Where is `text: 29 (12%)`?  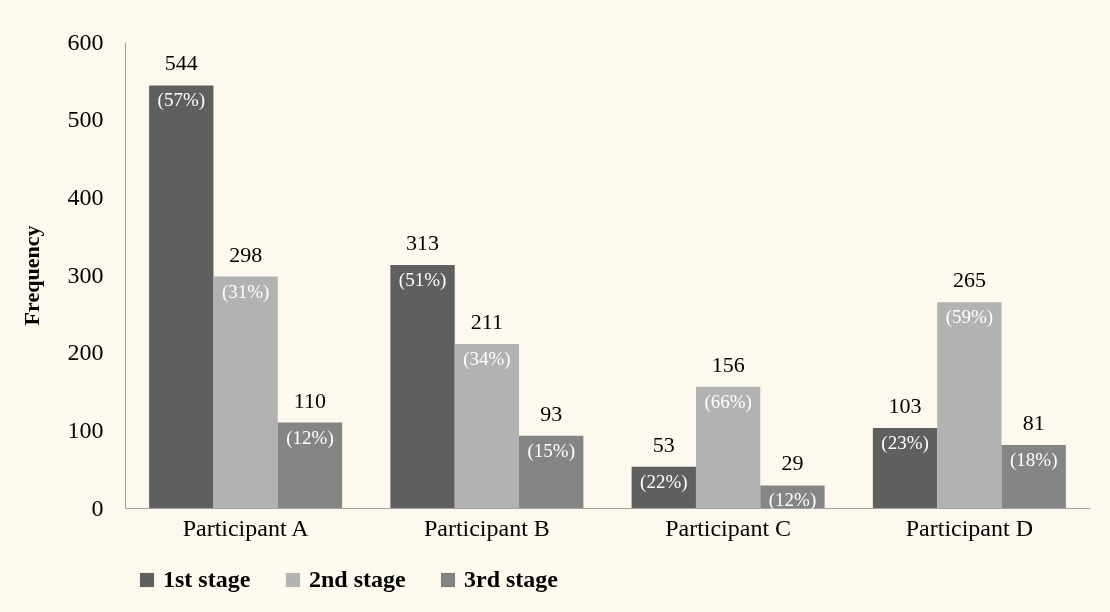
text: 29 (12%) is located at coordinates (792, 480).